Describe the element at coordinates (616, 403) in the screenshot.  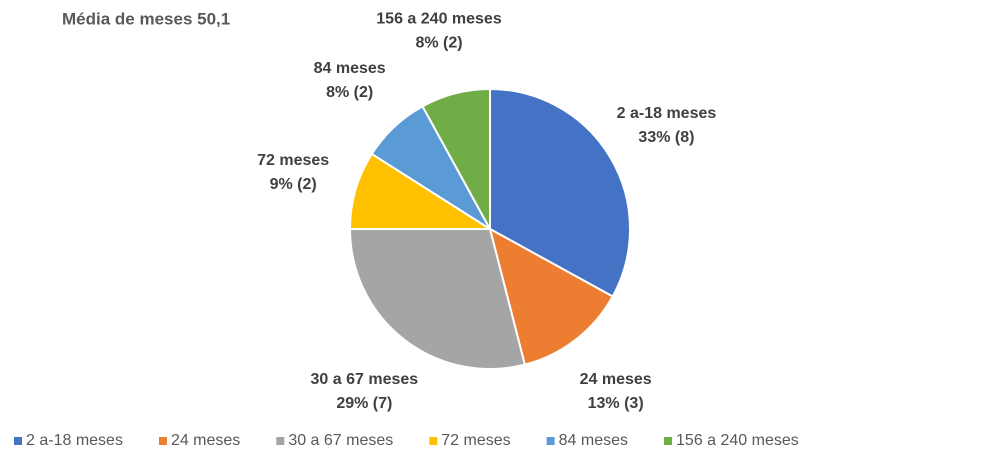
I see `slice-value-label: 13% (3)` at that location.